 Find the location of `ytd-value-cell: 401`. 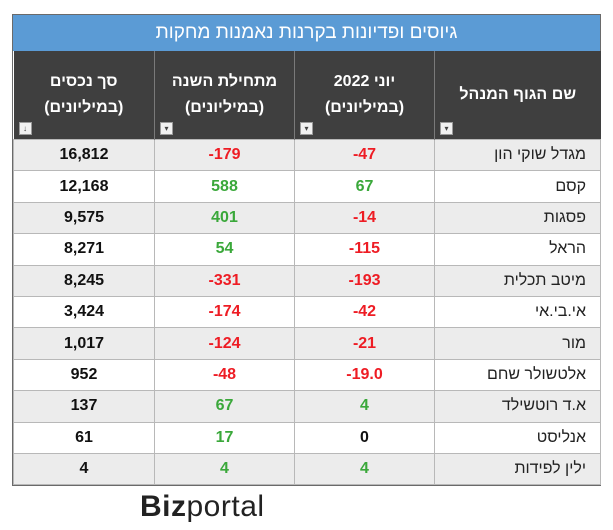

ytd-value-cell: 401 is located at coordinates (224, 218).